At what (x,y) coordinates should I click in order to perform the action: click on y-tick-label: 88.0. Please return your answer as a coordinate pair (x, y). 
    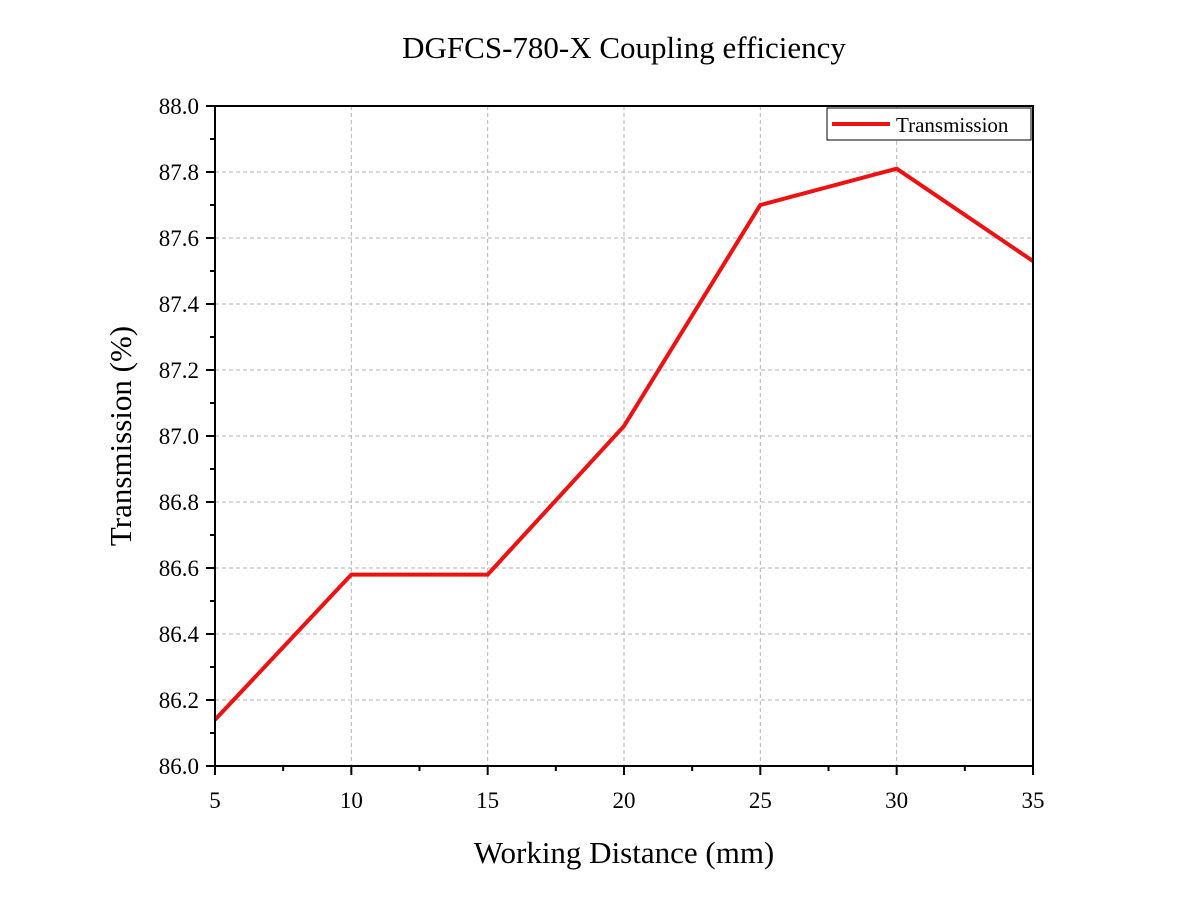
    Looking at the image, I should click on (179, 106).